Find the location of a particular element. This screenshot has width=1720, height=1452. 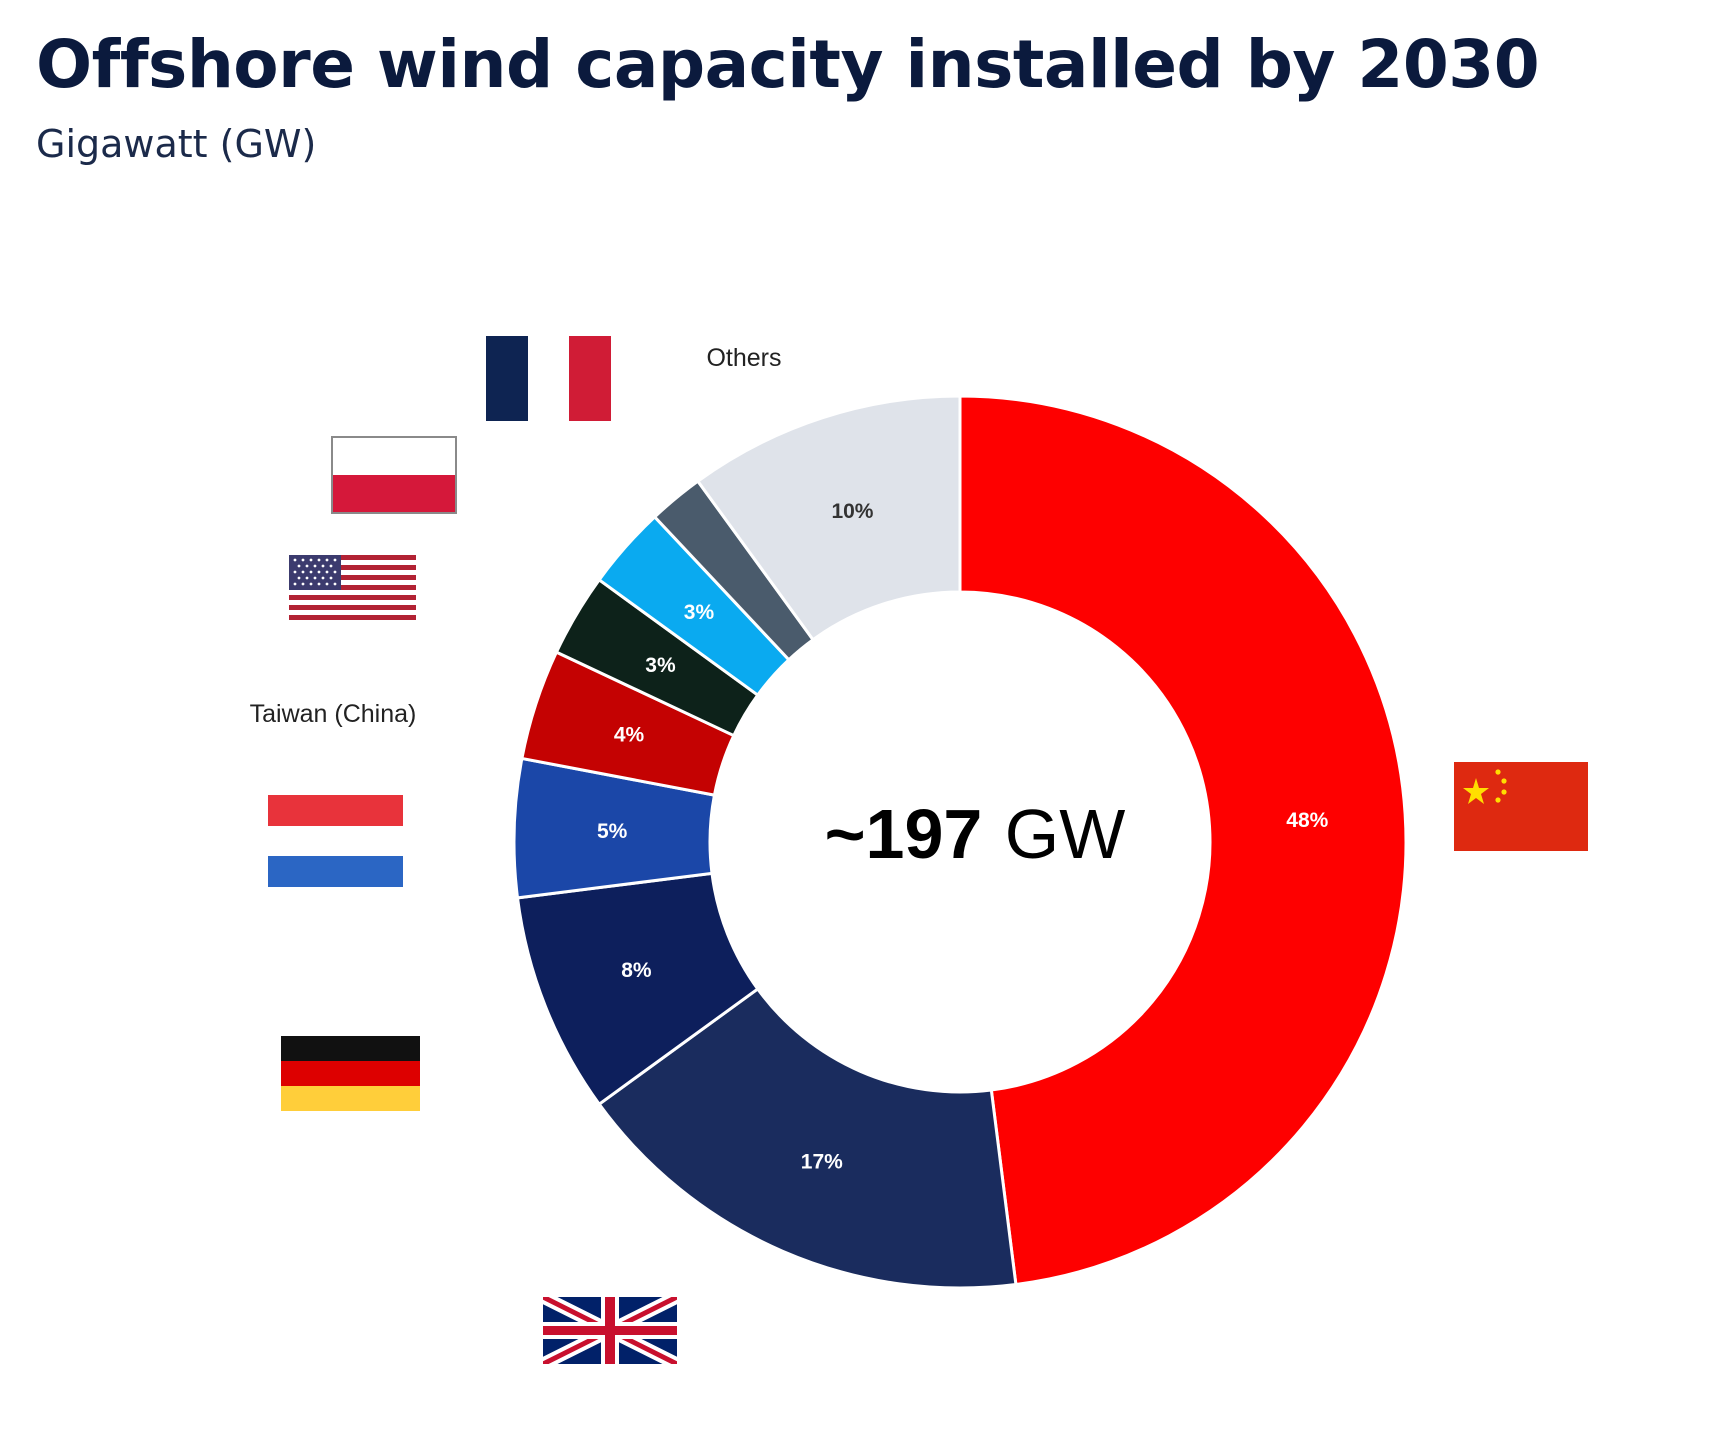

slice-label-china: 48% is located at coordinates (1307, 820).